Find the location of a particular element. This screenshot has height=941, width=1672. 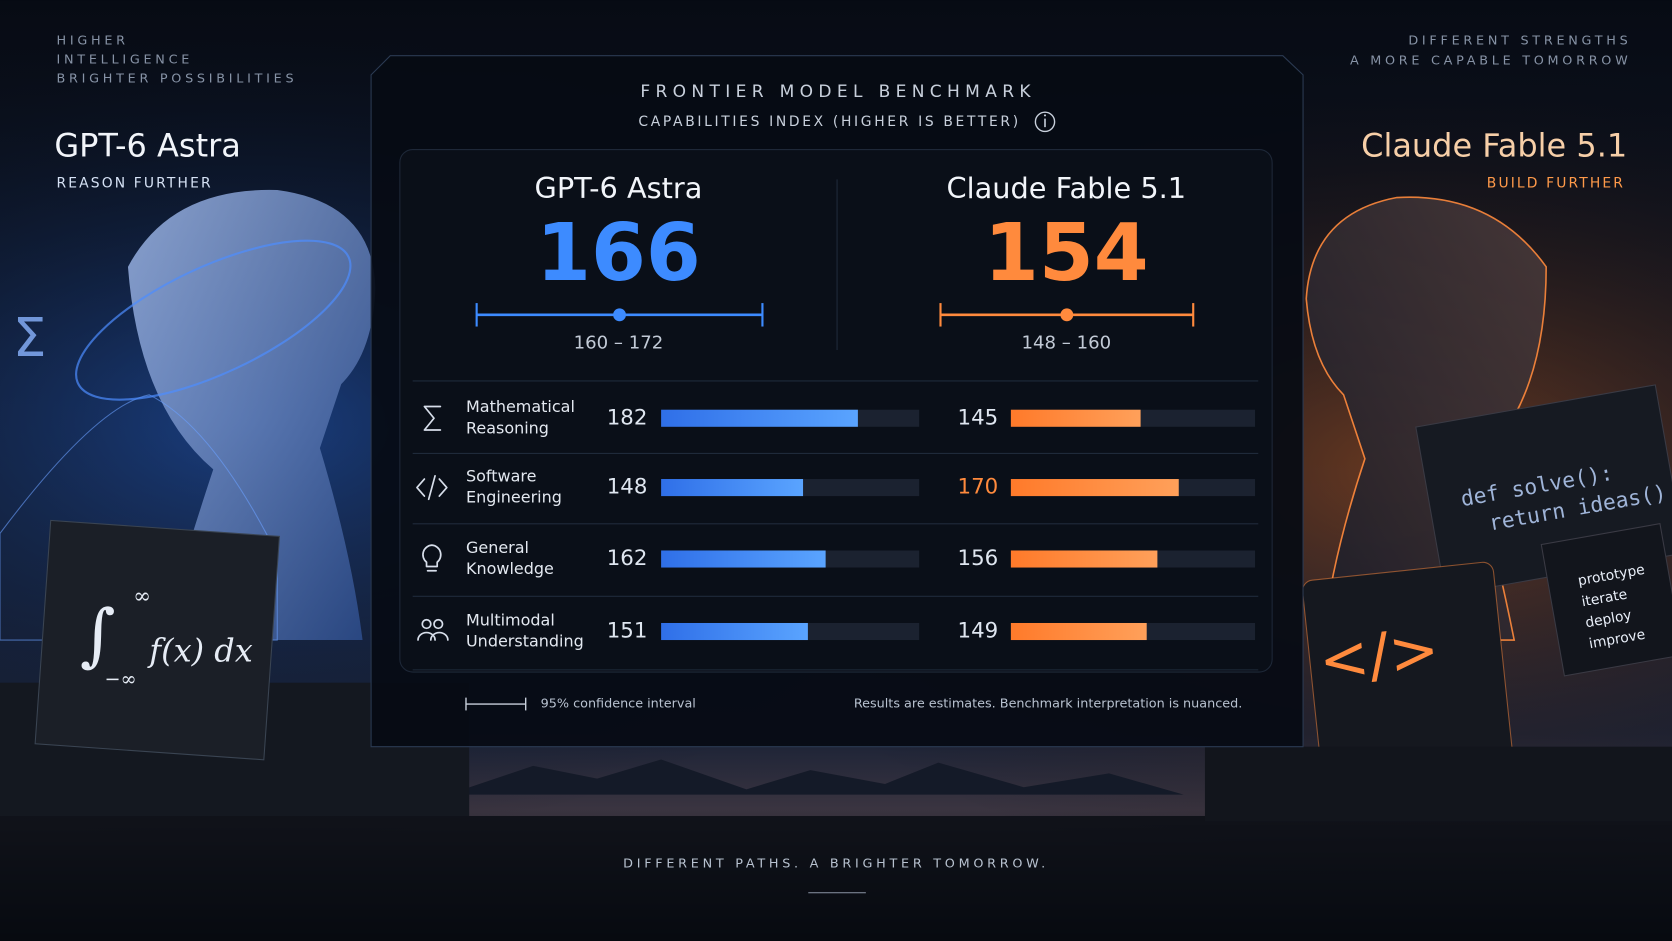

value-label: 156 is located at coordinates (978, 558).